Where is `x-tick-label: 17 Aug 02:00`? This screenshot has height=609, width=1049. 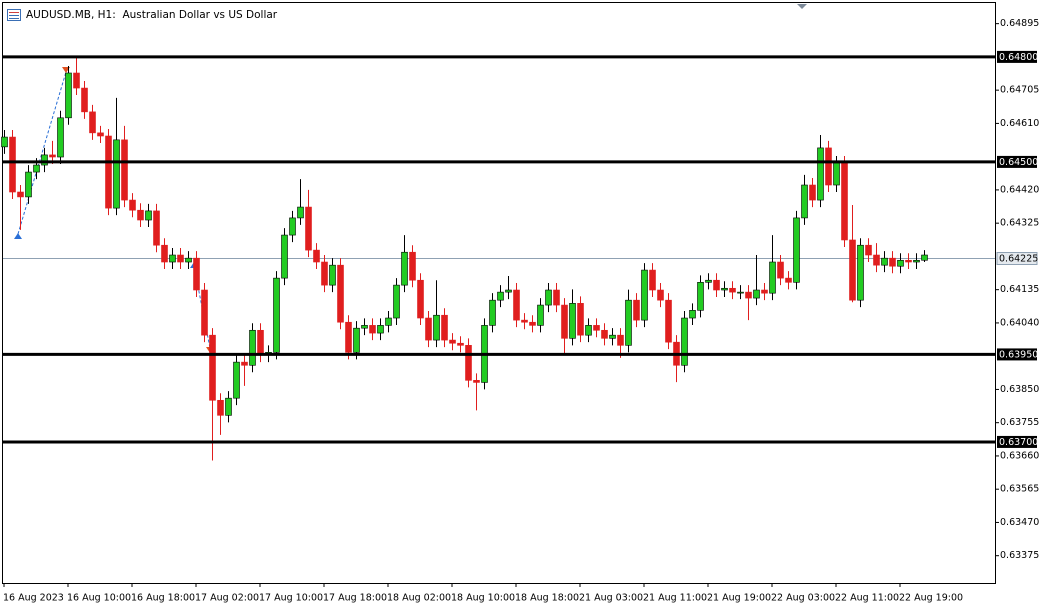
x-tick-label: 17 Aug 02:00 is located at coordinates (227, 598).